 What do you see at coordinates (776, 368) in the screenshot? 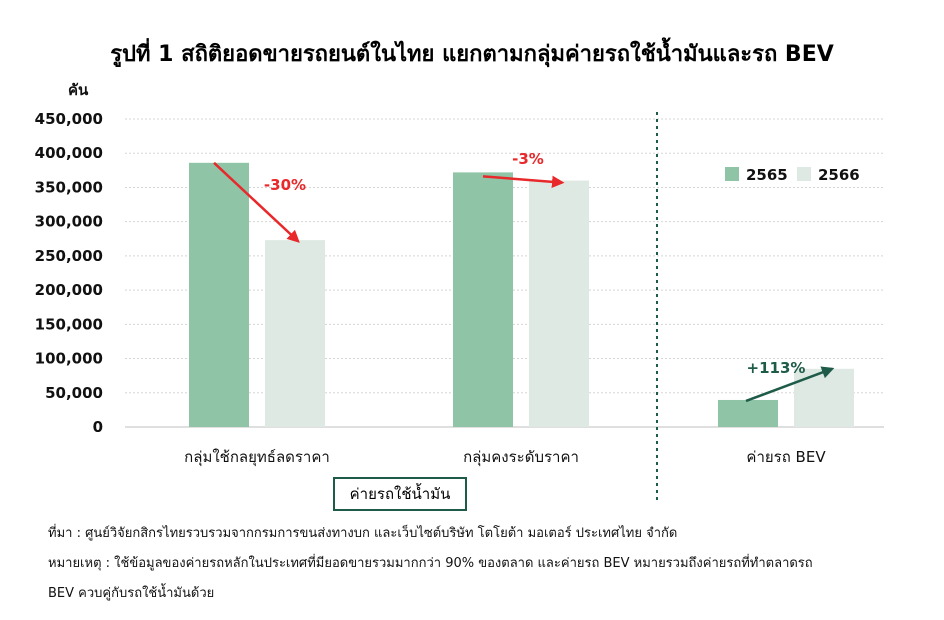
I see `change-label: +113%` at bounding box center [776, 368].